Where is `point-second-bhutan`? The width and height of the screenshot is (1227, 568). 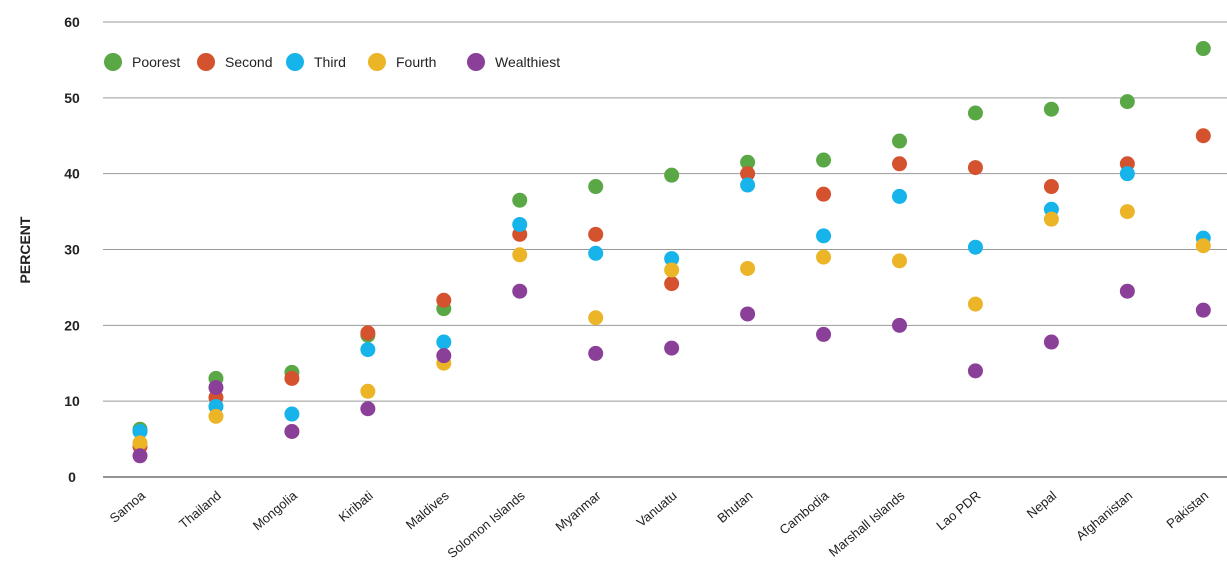
point-second-bhutan is located at coordinates (748, 174).